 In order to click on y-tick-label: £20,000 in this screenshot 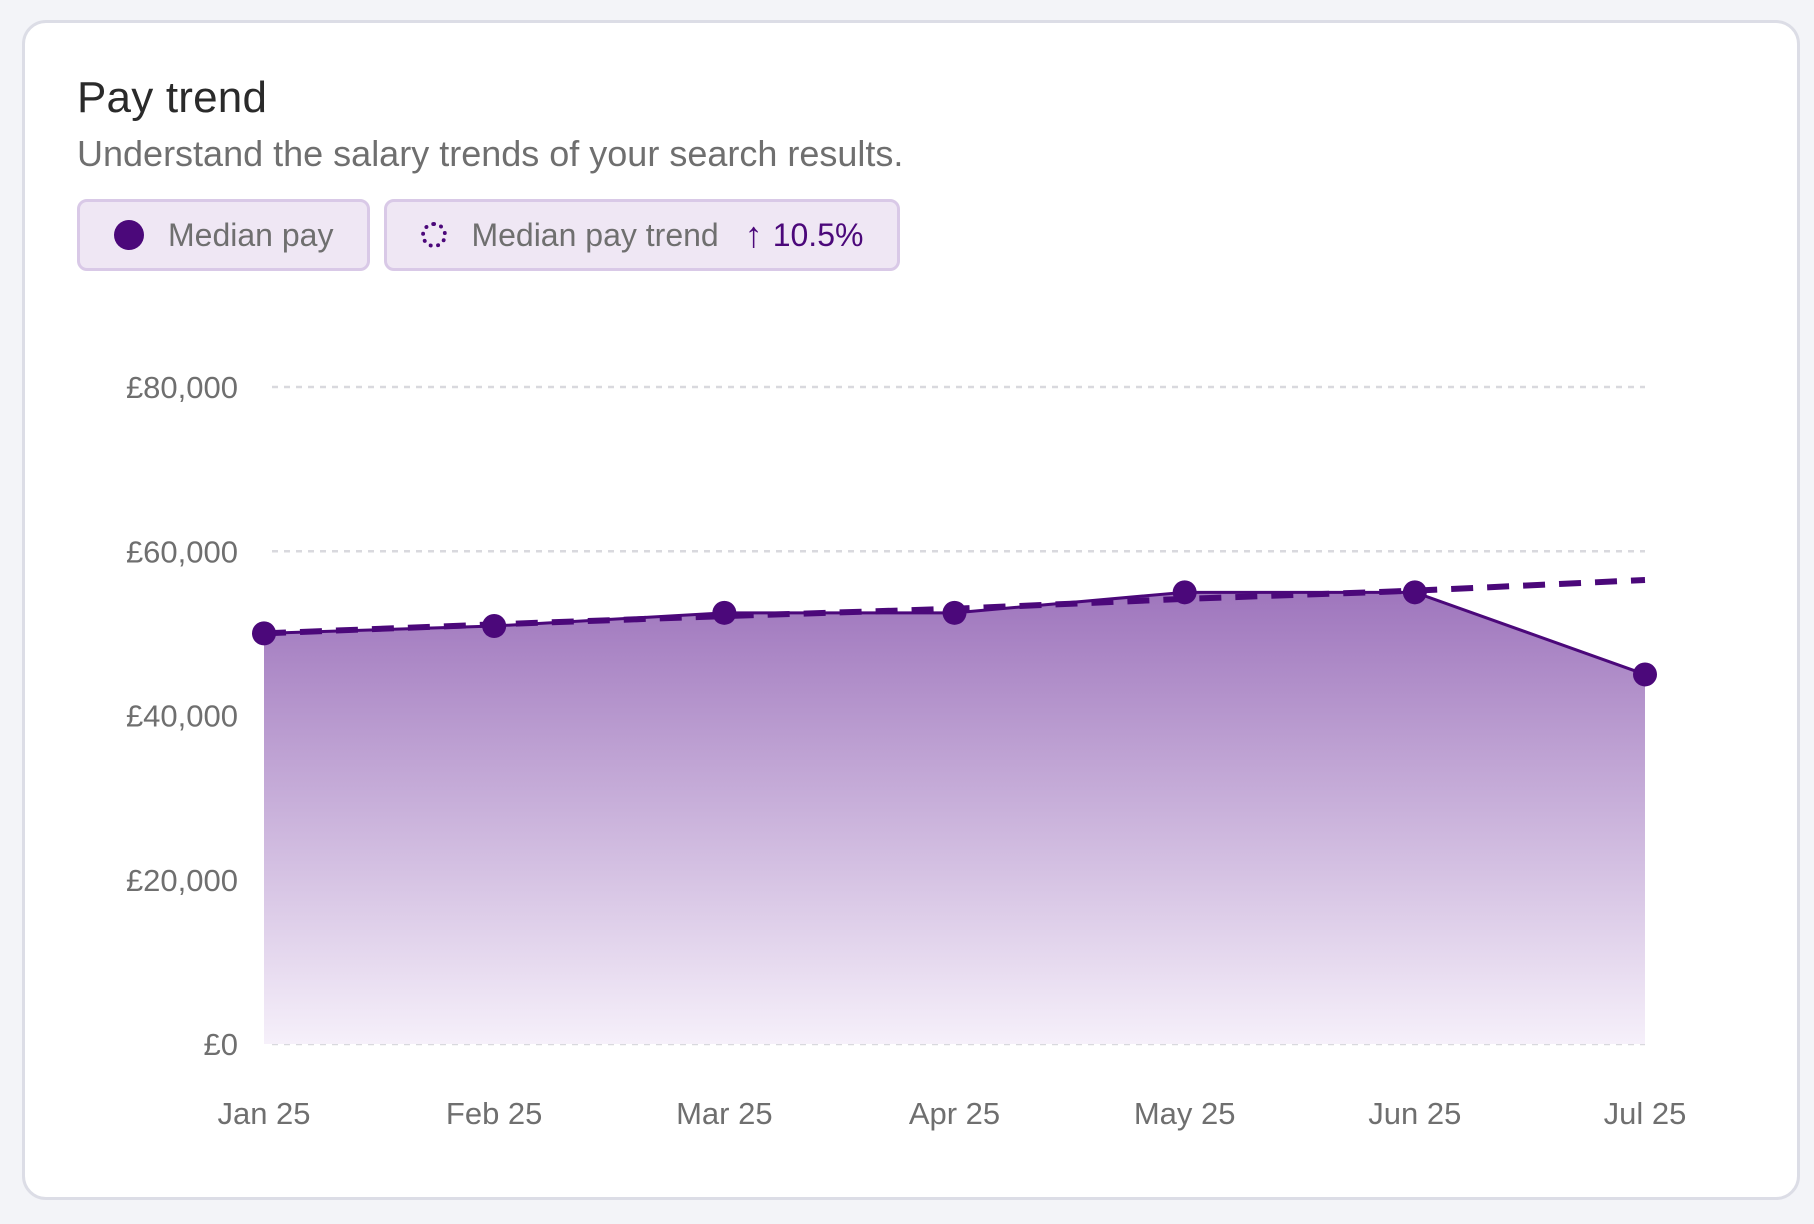, I will do `click(182, 880)`.